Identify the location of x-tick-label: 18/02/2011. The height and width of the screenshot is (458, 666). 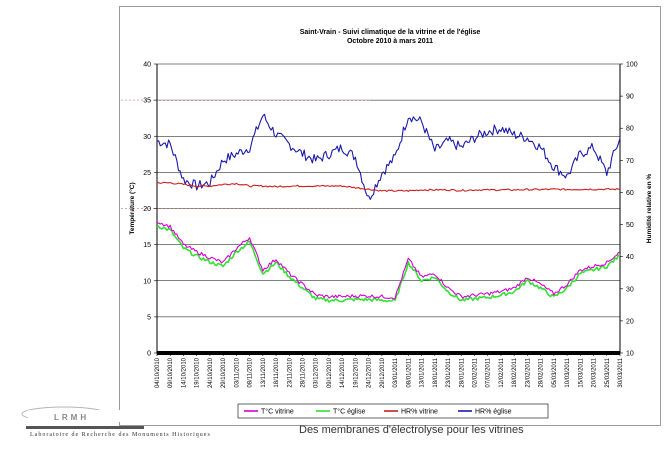
(515, 372).